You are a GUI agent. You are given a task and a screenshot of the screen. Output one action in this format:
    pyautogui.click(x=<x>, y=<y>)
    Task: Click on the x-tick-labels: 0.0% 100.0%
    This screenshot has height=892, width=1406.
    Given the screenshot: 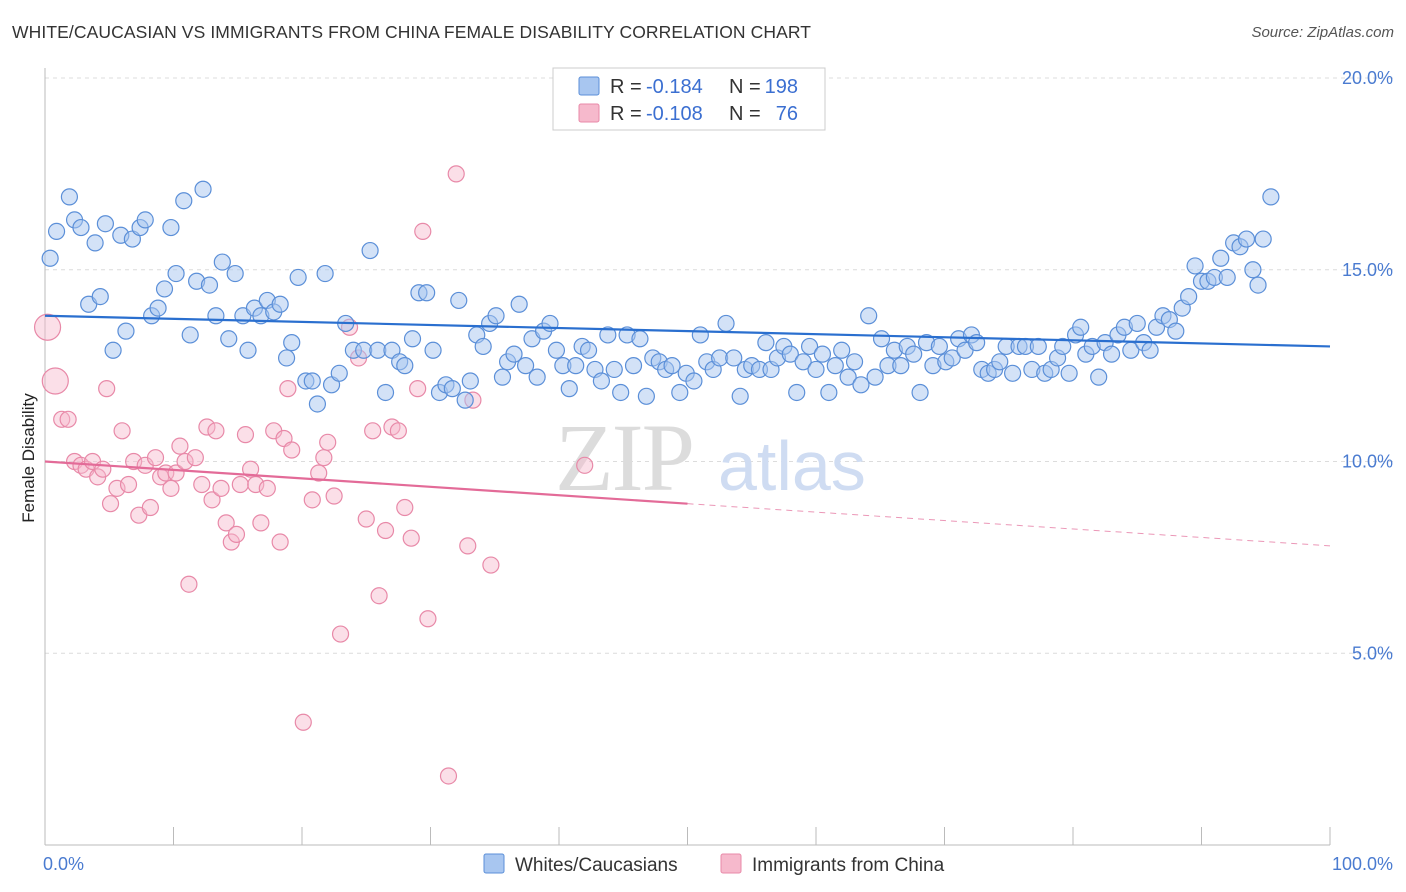 What is the action you would take?
    pyautogui.click(x=718, y=864)
    